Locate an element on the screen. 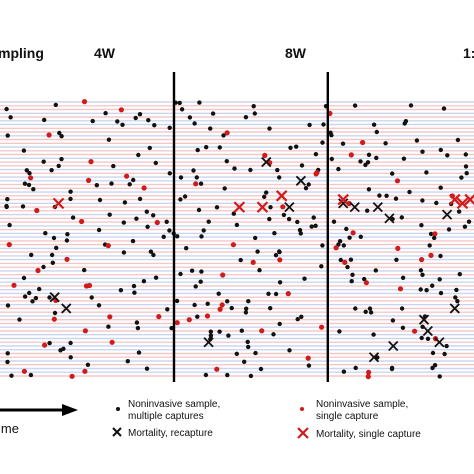 The width and height of the screenshot is (474, 474). time-arrow-head is located at coordinates (70, 410).